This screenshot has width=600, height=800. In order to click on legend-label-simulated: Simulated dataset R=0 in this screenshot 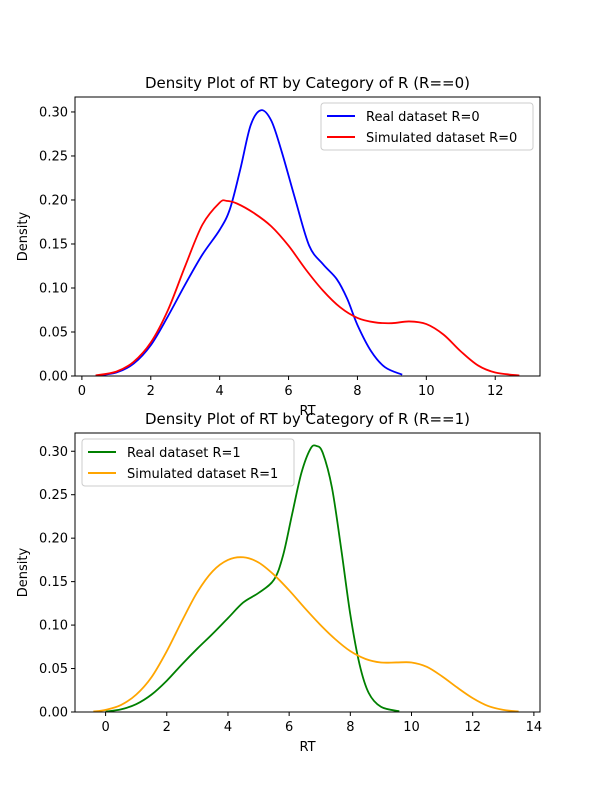, I will do `click(441, 138)`.